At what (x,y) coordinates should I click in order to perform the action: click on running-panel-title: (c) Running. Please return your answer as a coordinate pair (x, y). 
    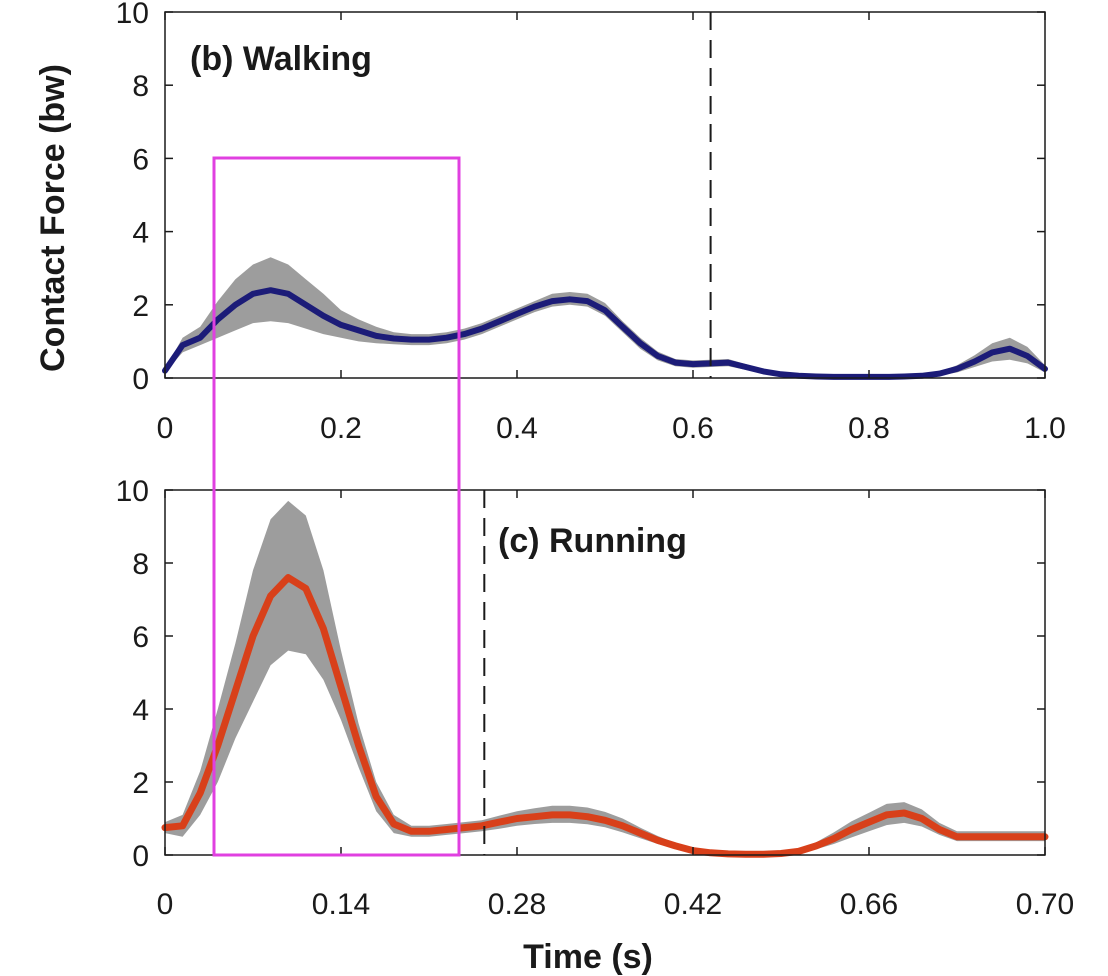
    Looking at the image, I should click on (592, 541).